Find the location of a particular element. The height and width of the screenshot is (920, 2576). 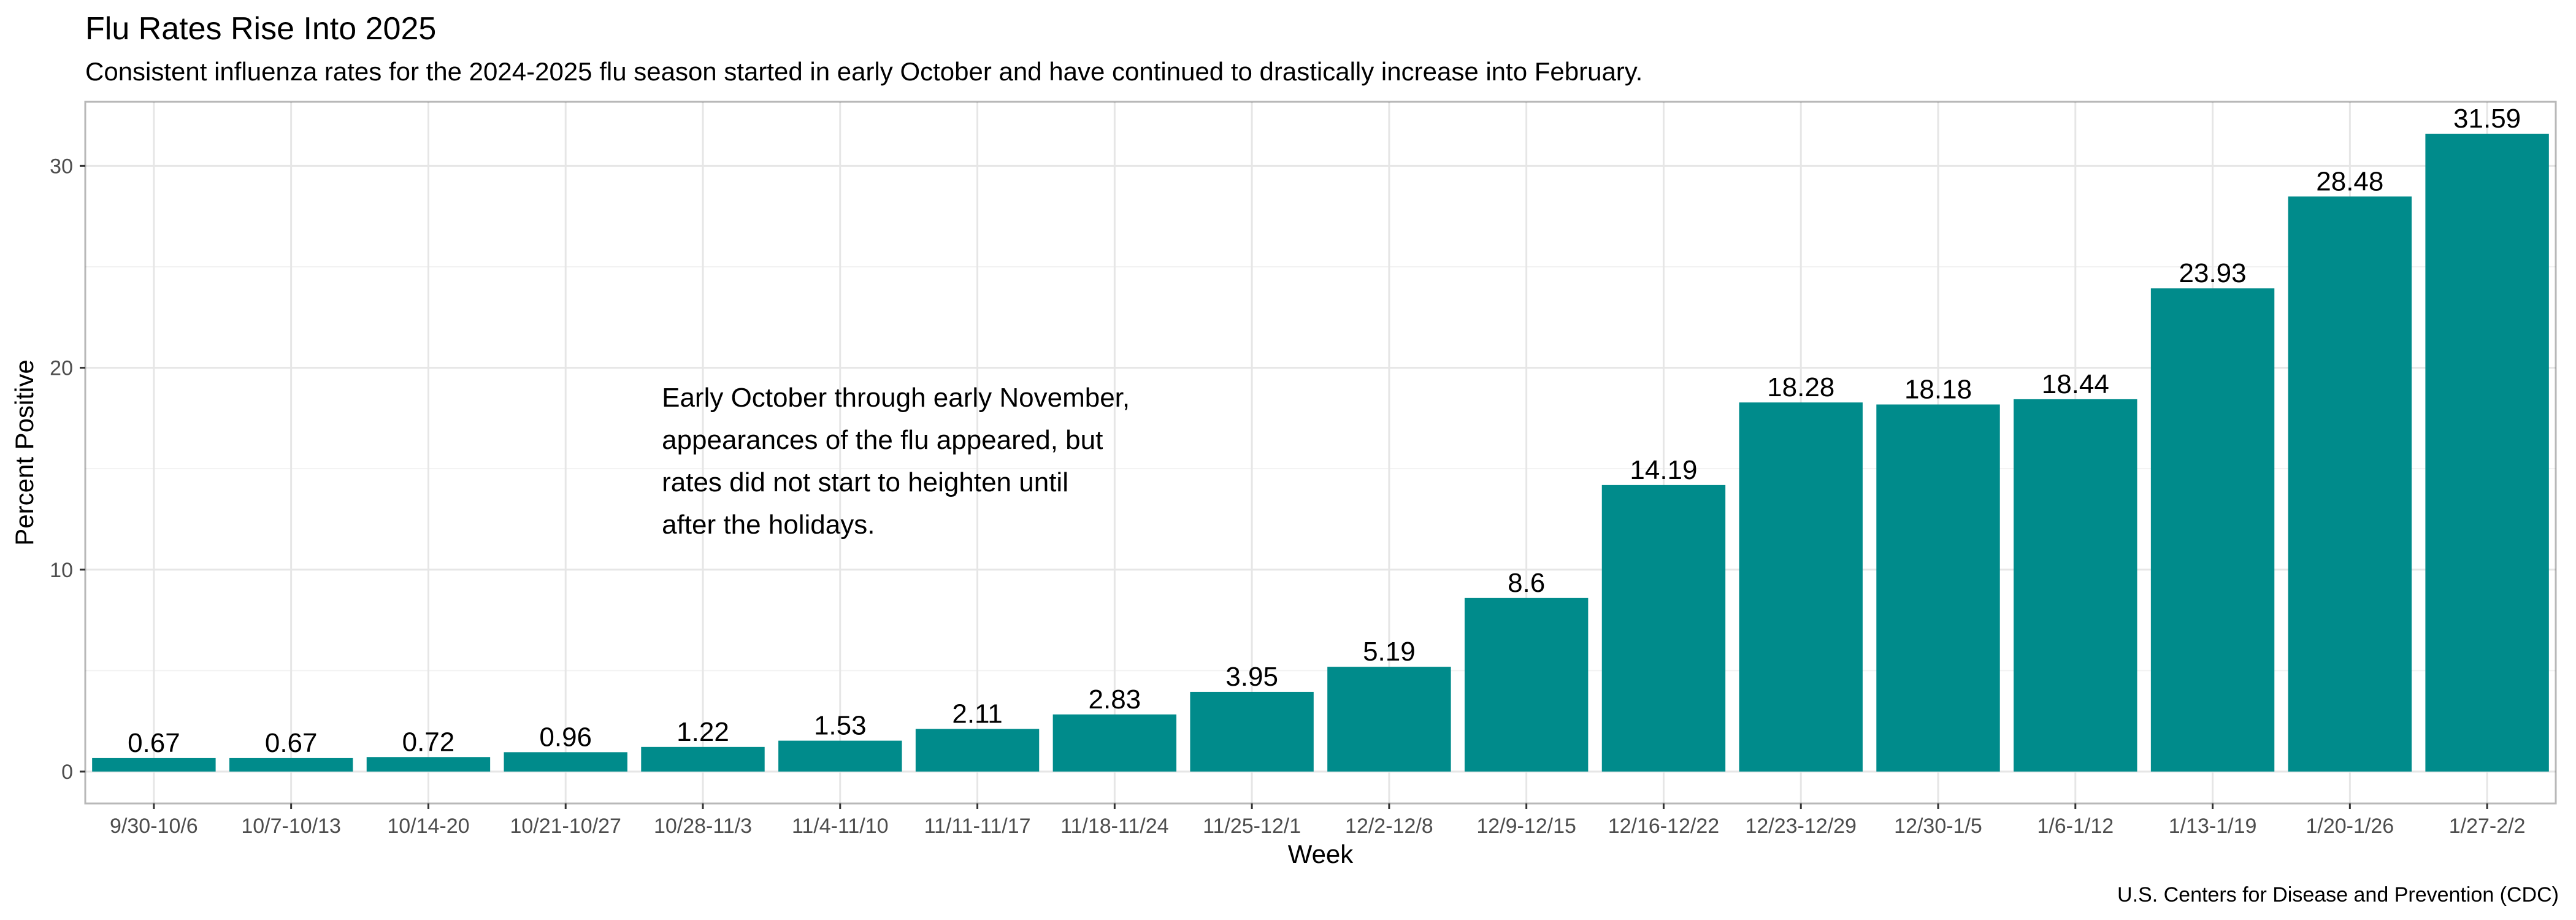

data-label: 23.93 is located at coordinates (2213, 273).